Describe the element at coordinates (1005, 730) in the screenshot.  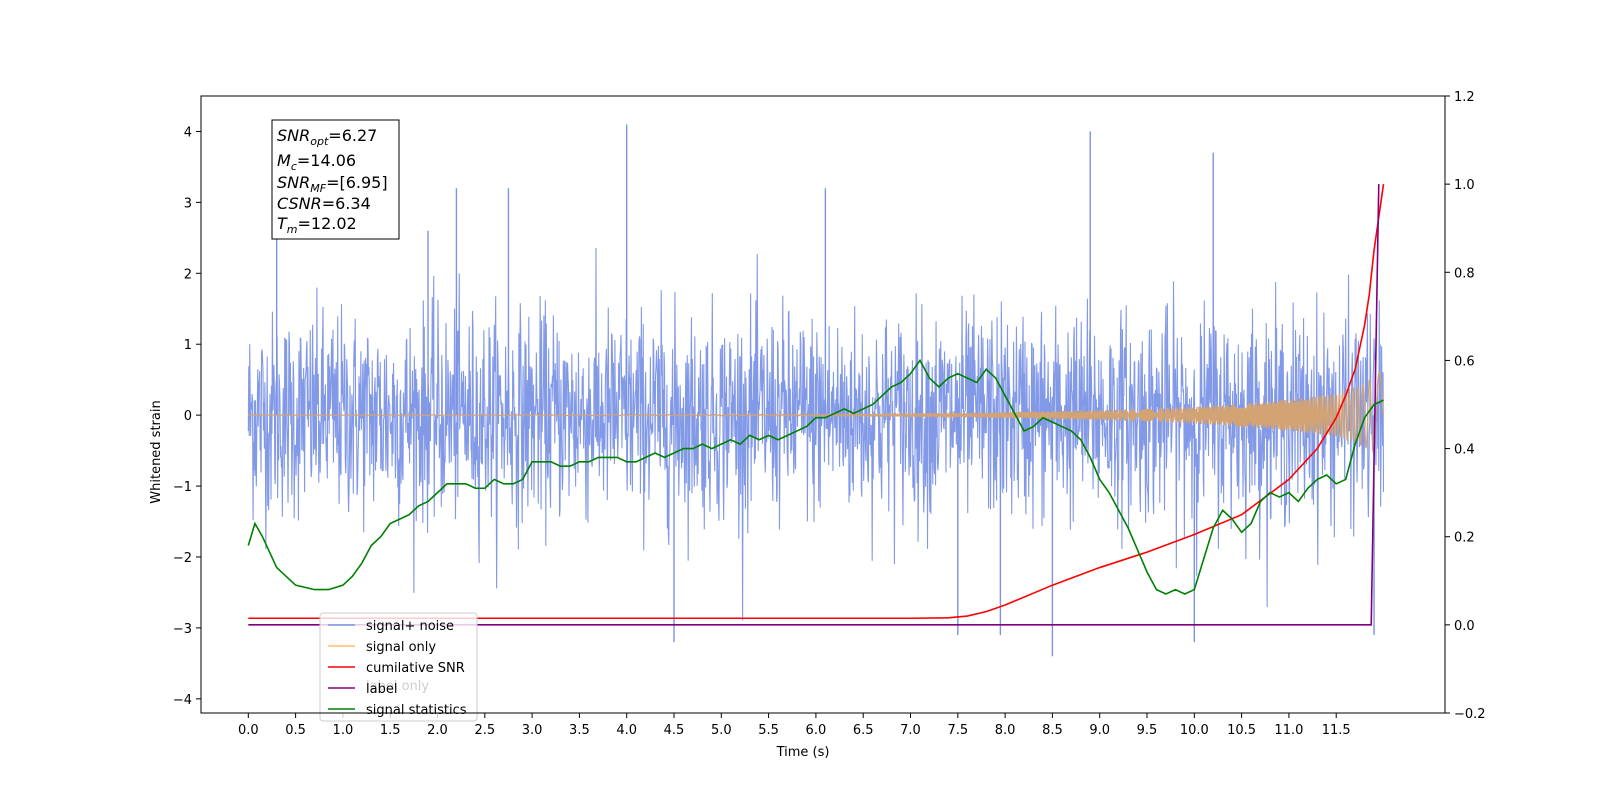
I see `x-tick-label: 8.0` at that location.